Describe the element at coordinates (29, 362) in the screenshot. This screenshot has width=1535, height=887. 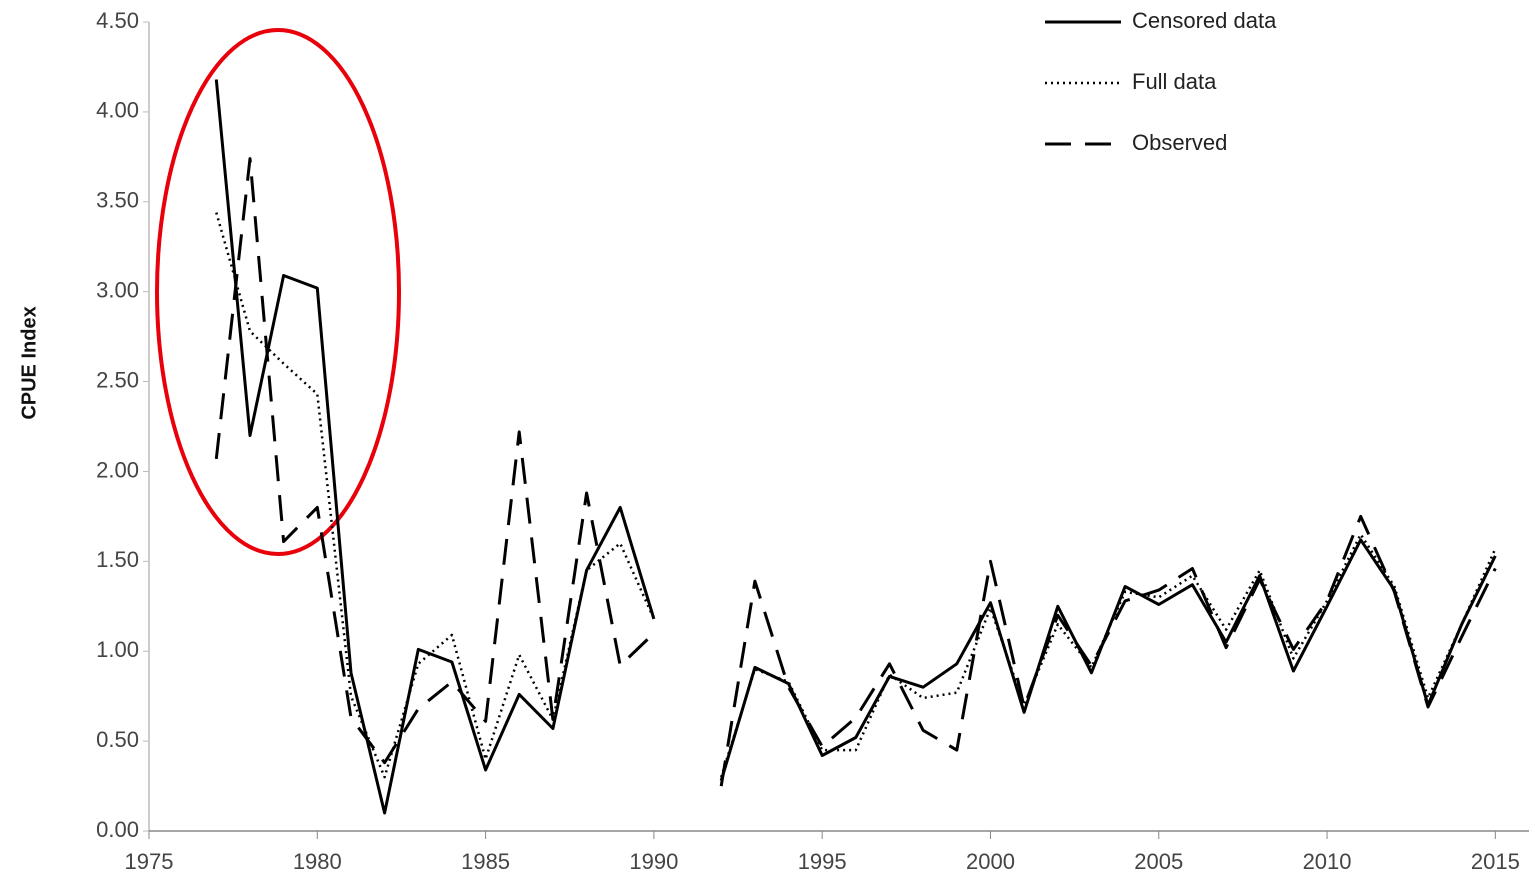
I see `y-axis-title: CPUE Index` at that location.